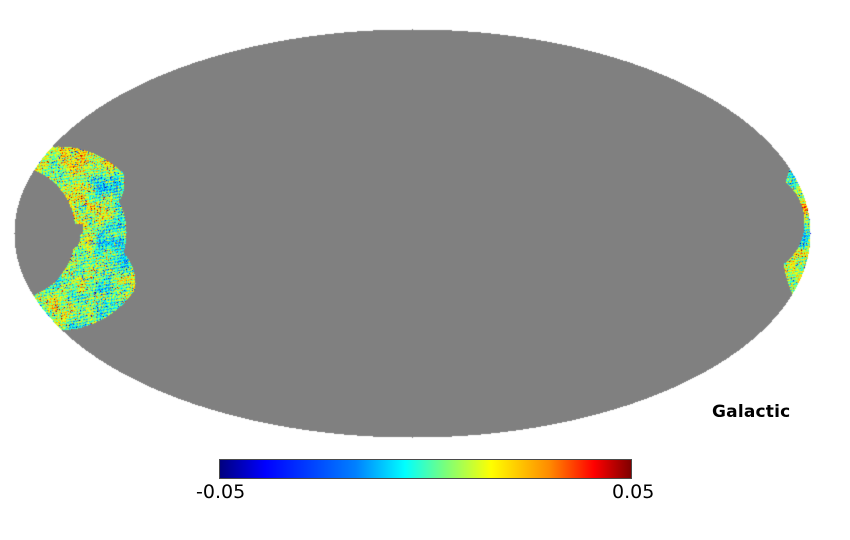  I want to click on colorbar-max-label: 0.05, so click(633, 492).